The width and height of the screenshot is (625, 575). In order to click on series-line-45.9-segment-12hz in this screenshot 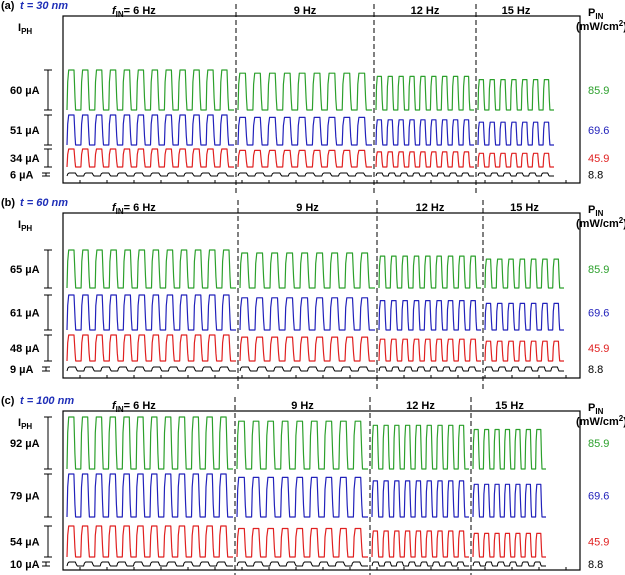, I will do `click(429, 350)`.